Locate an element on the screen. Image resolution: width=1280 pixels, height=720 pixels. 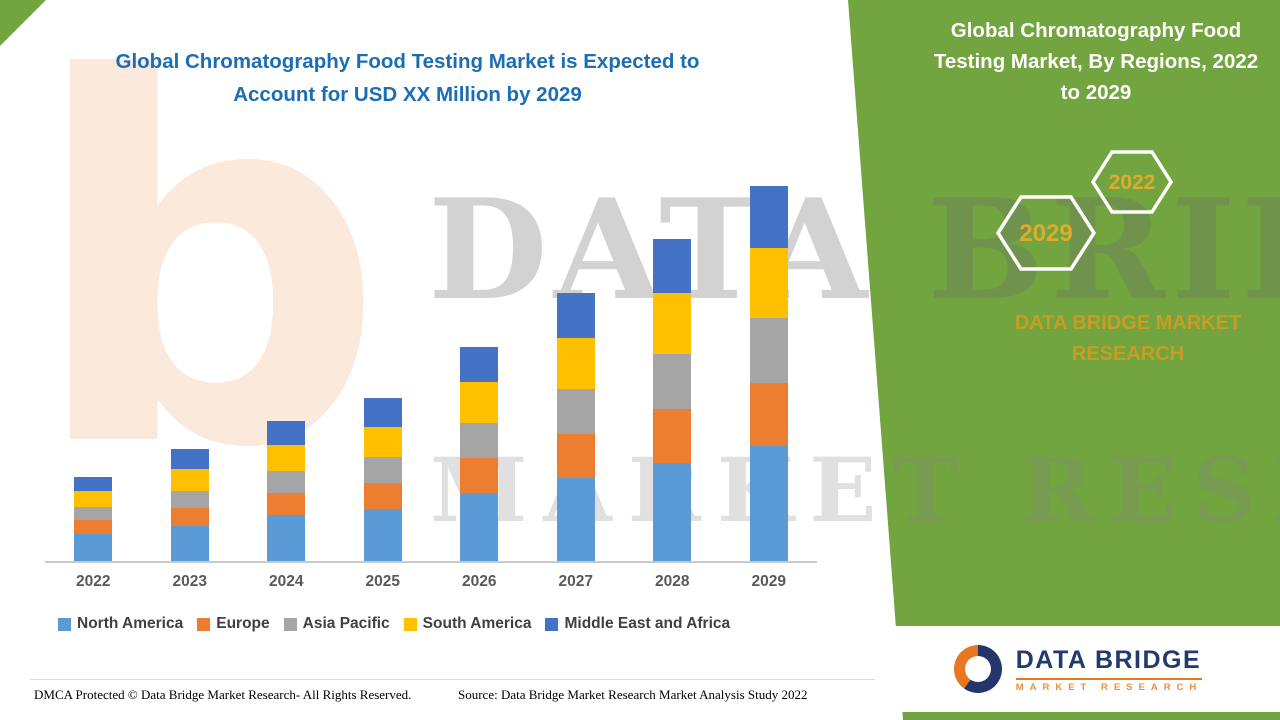
bar-segment-middle-east-and-africa-2023 is located at coordinates (189, 459).